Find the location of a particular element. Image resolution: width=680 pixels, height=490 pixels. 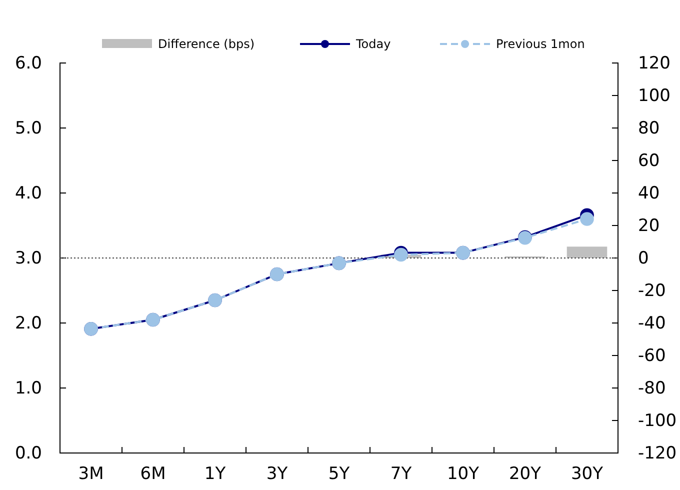

legend-label: Difference (bps) is located at coordinates (206, 44).